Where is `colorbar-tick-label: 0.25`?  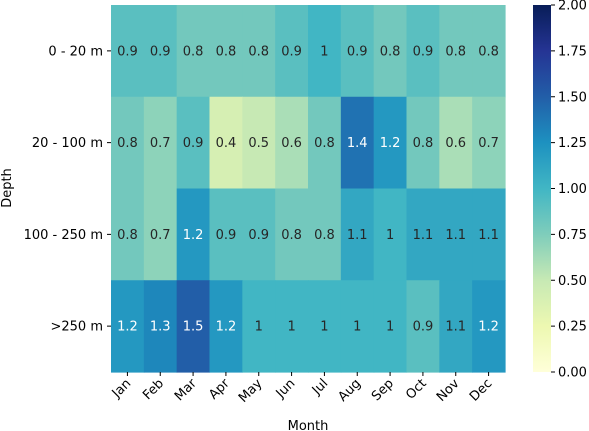
colorbar-tick-label: 0.25 is located at coordinates (572, 327).